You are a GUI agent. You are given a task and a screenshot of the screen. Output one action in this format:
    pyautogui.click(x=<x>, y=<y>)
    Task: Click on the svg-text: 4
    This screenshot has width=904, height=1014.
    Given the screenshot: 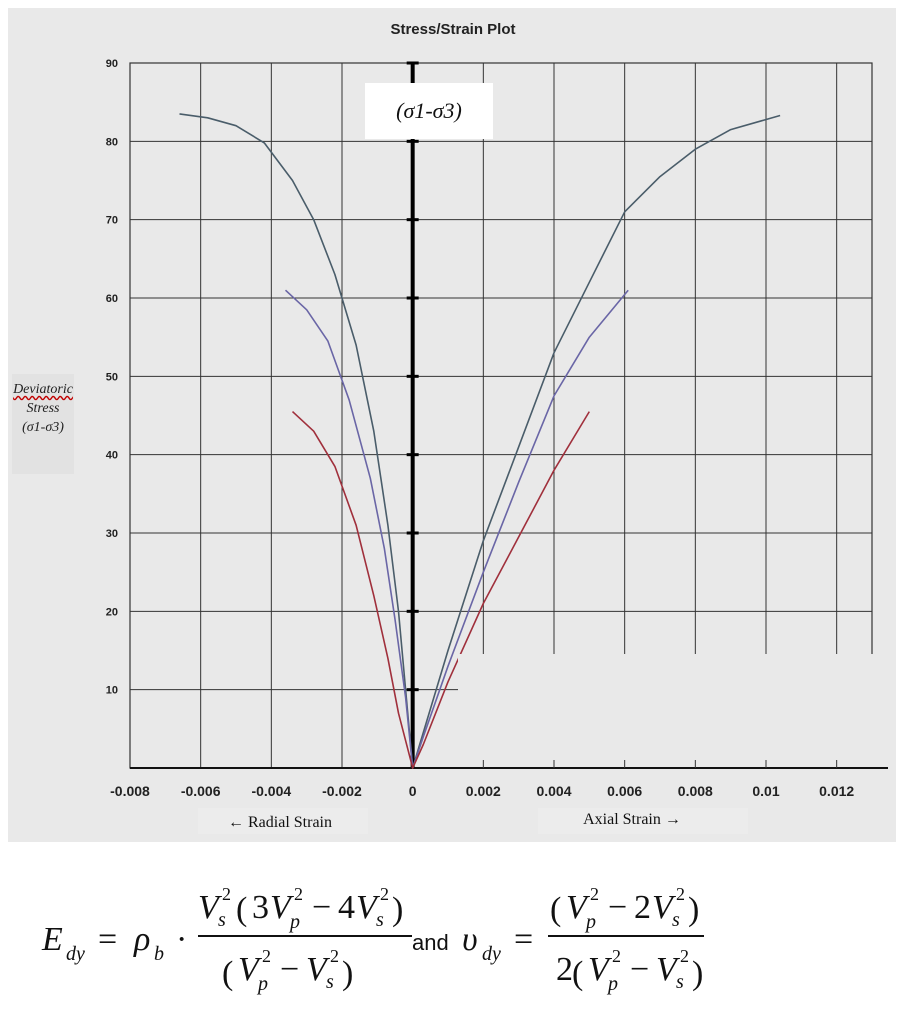 What is the action you would take?
    pyautogui.click(x=346, y=907)
    